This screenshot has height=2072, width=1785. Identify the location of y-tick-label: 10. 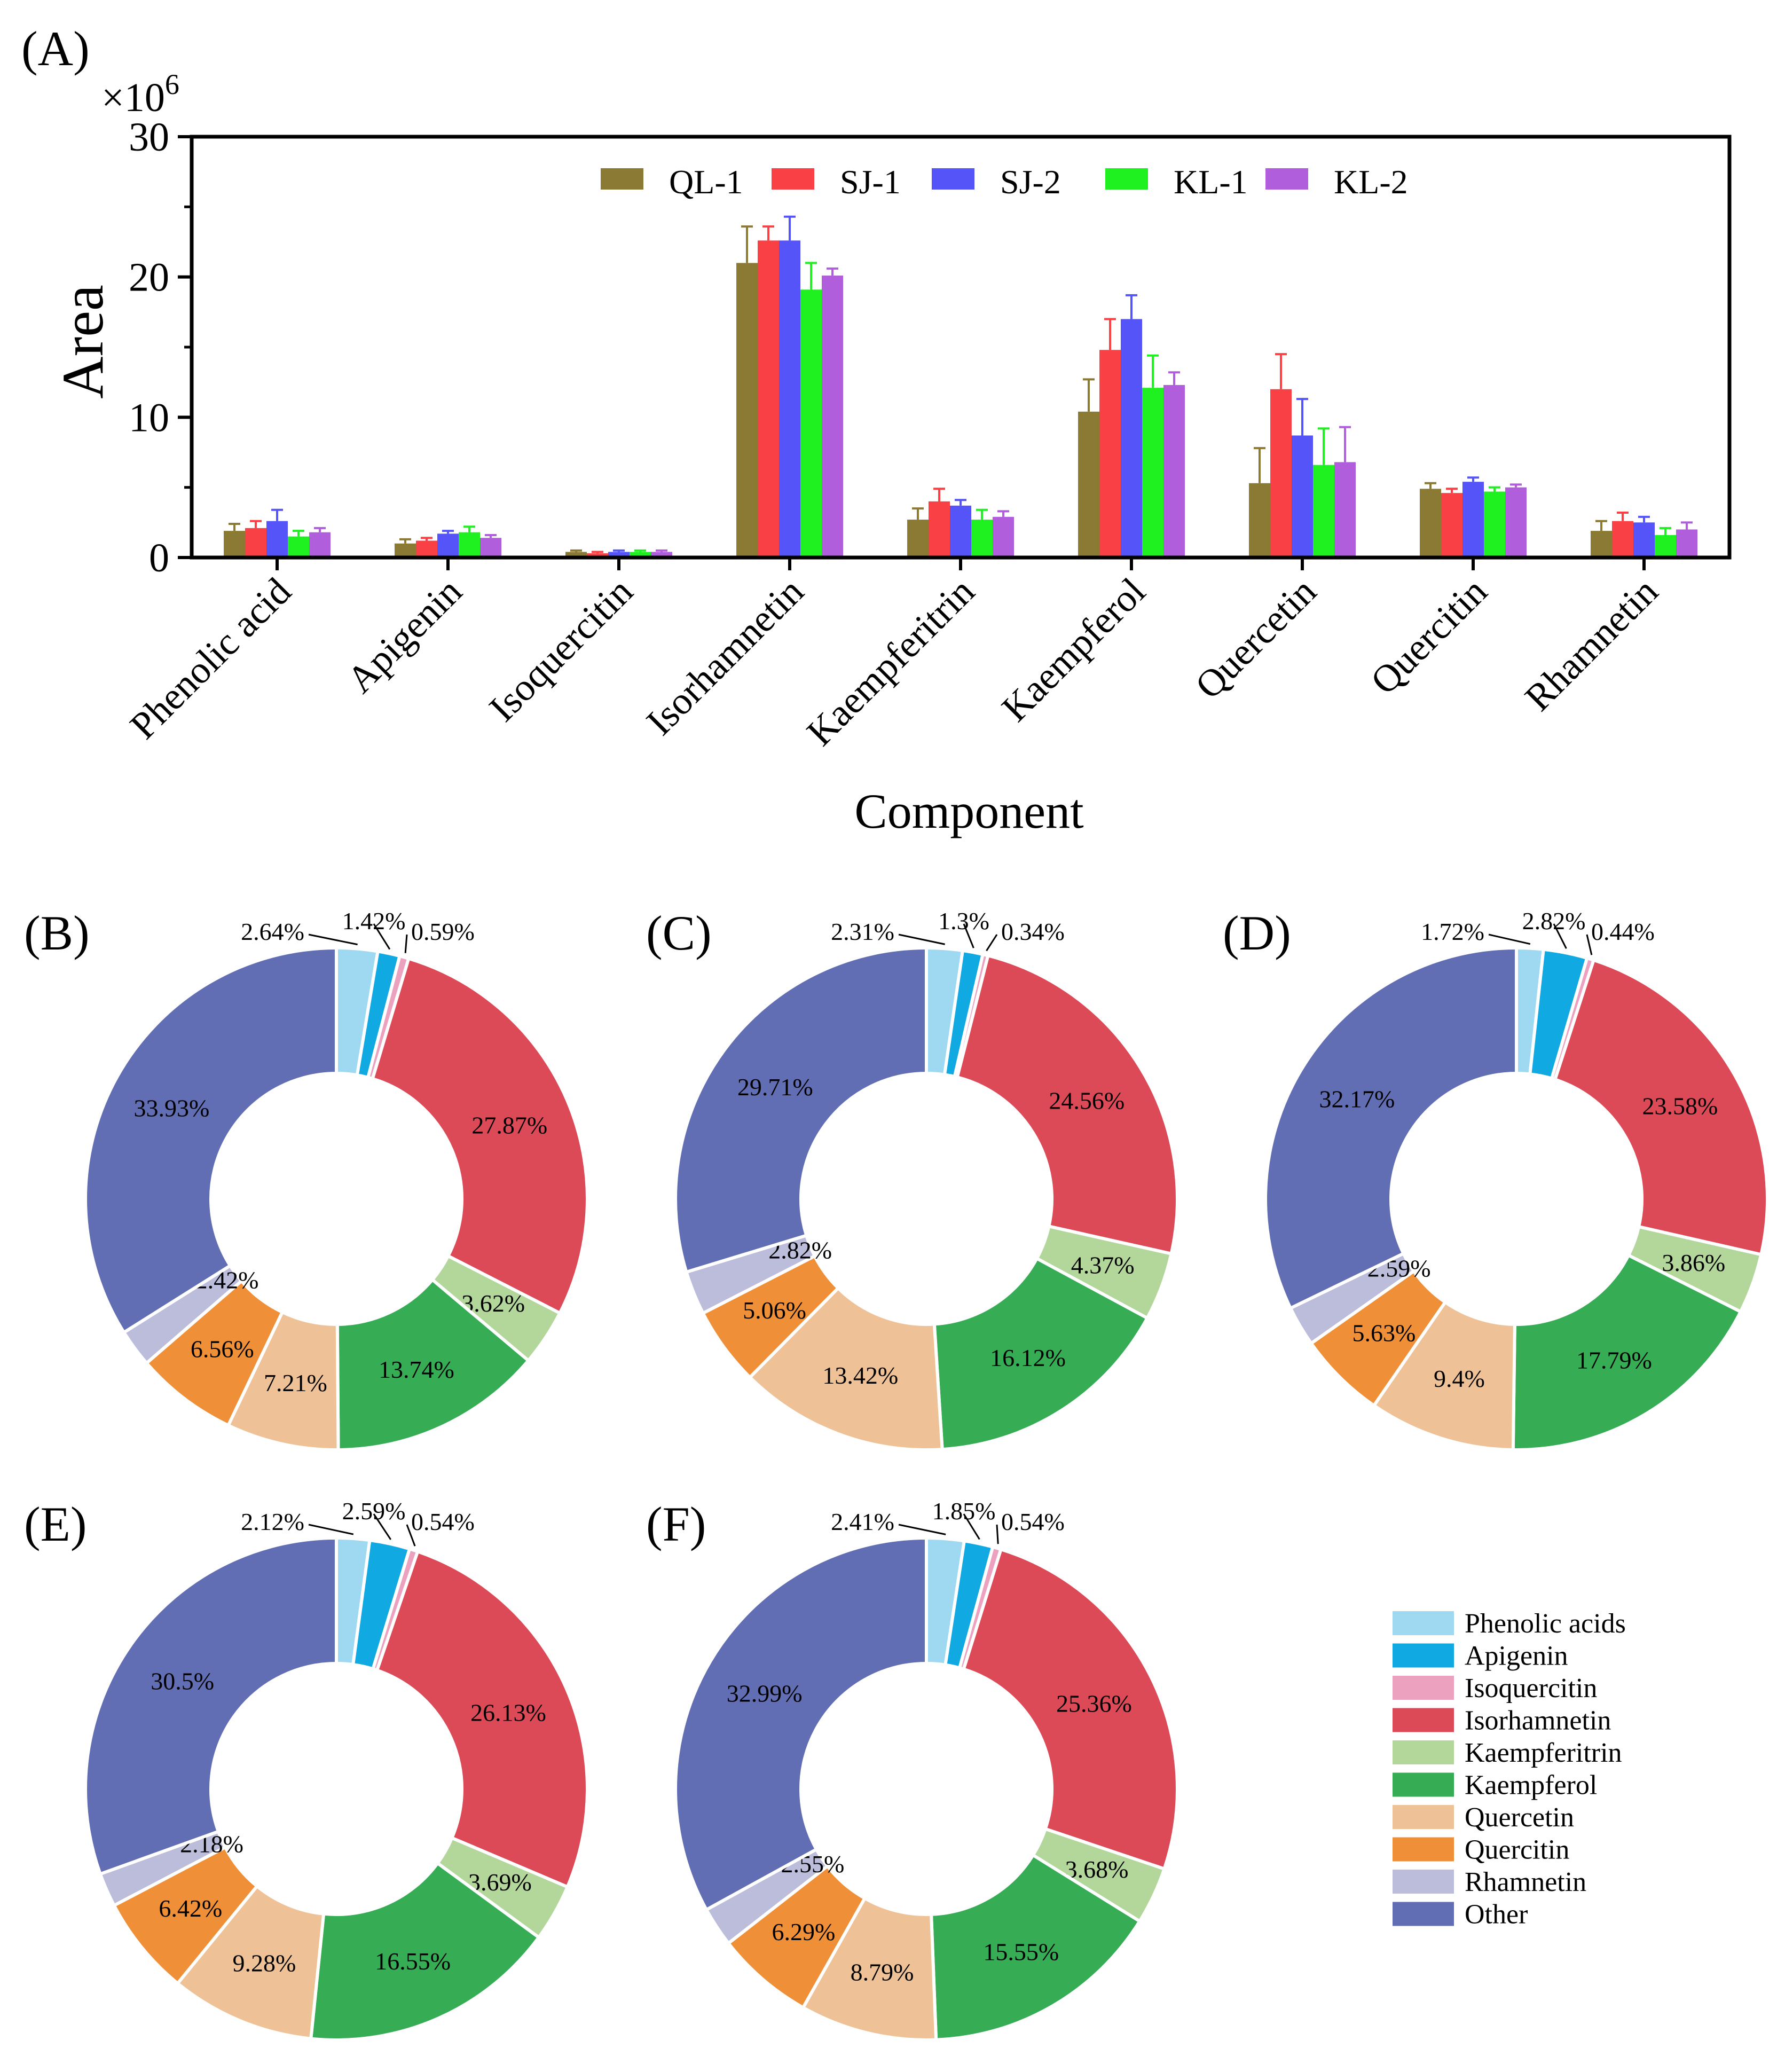
(149, 417).